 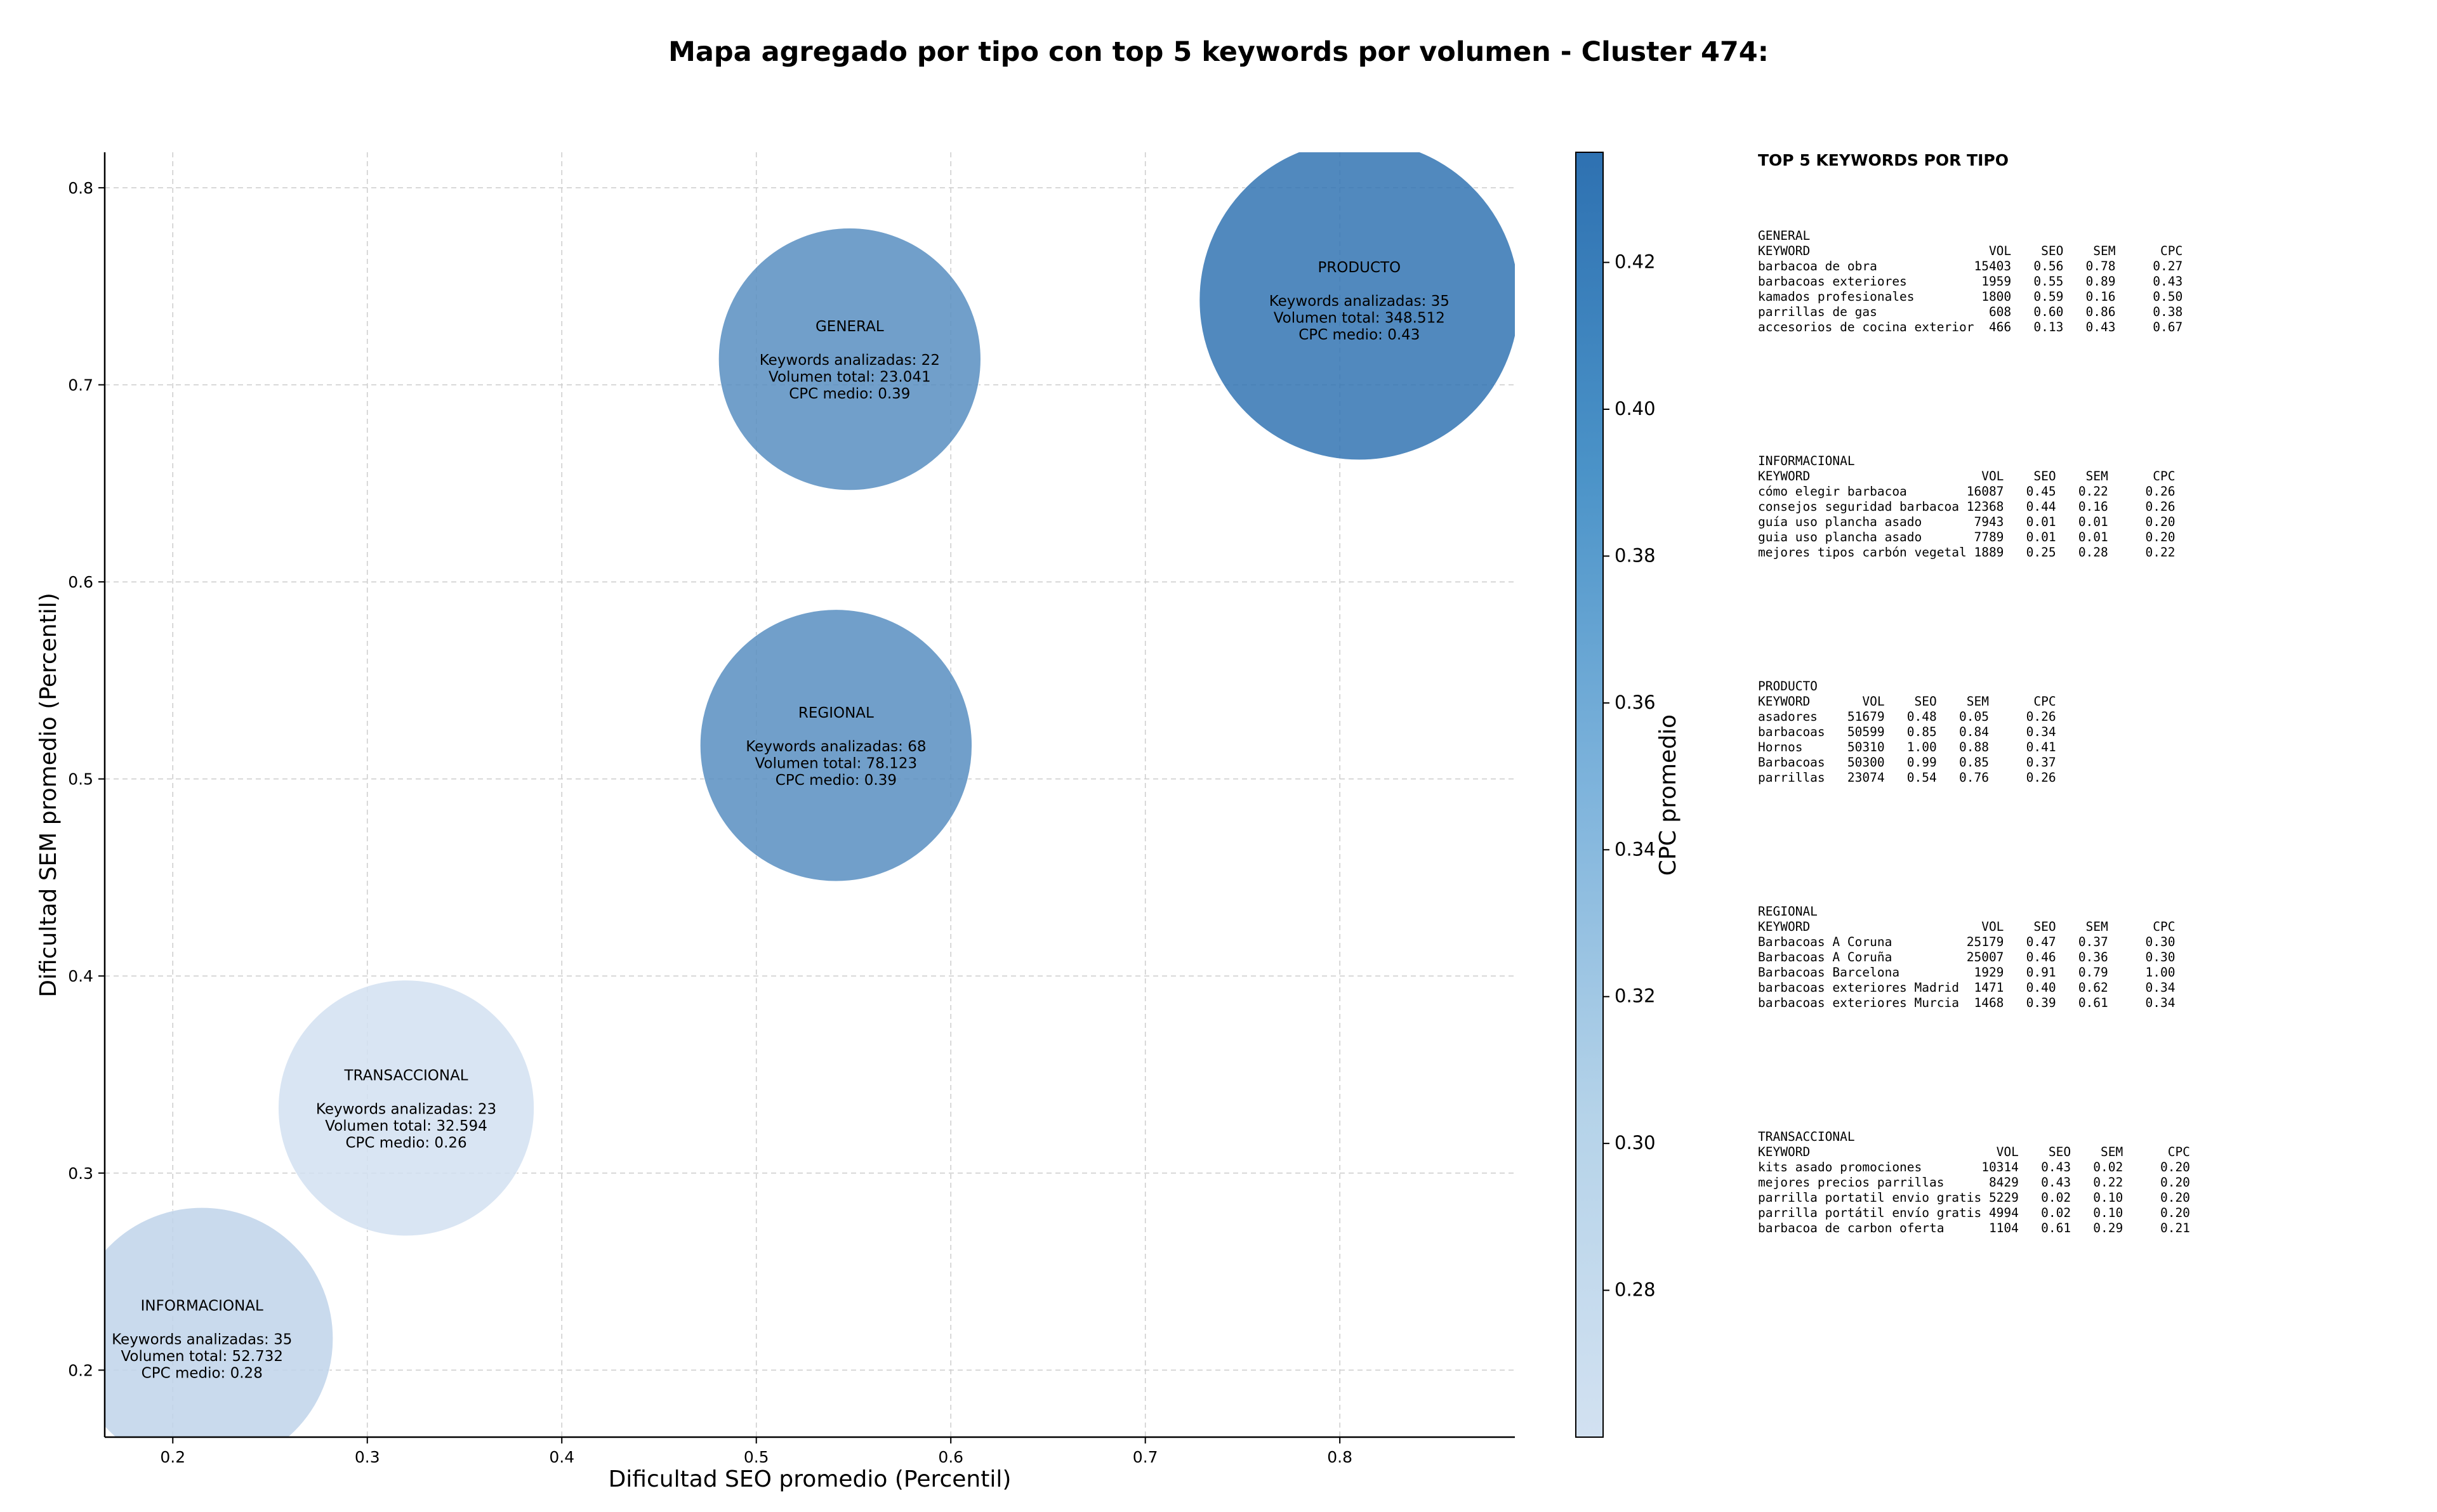 What do you see at coordinates (850, 377) in the screenshot?
I see `bubble-label-general: Volumen total: 23.041` at bounding box center [850, 377].